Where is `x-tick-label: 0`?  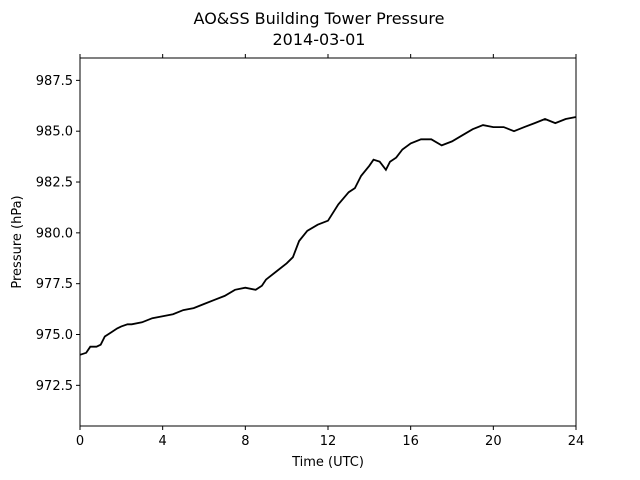
x-tick-label: 0 is located at coordinates (80, 441).